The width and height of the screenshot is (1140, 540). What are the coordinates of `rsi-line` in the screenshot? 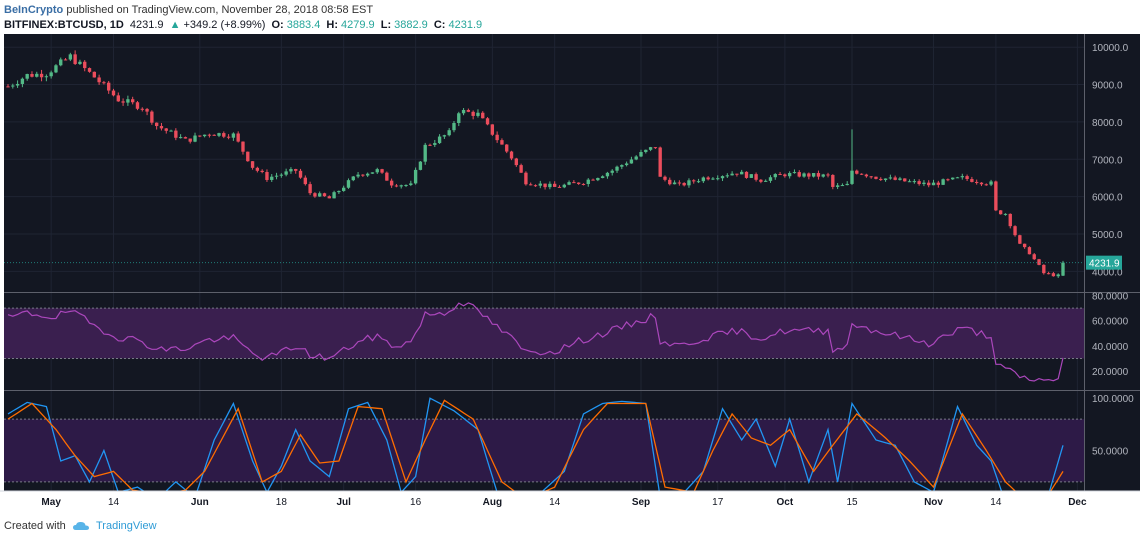 It's located at (535, 342).